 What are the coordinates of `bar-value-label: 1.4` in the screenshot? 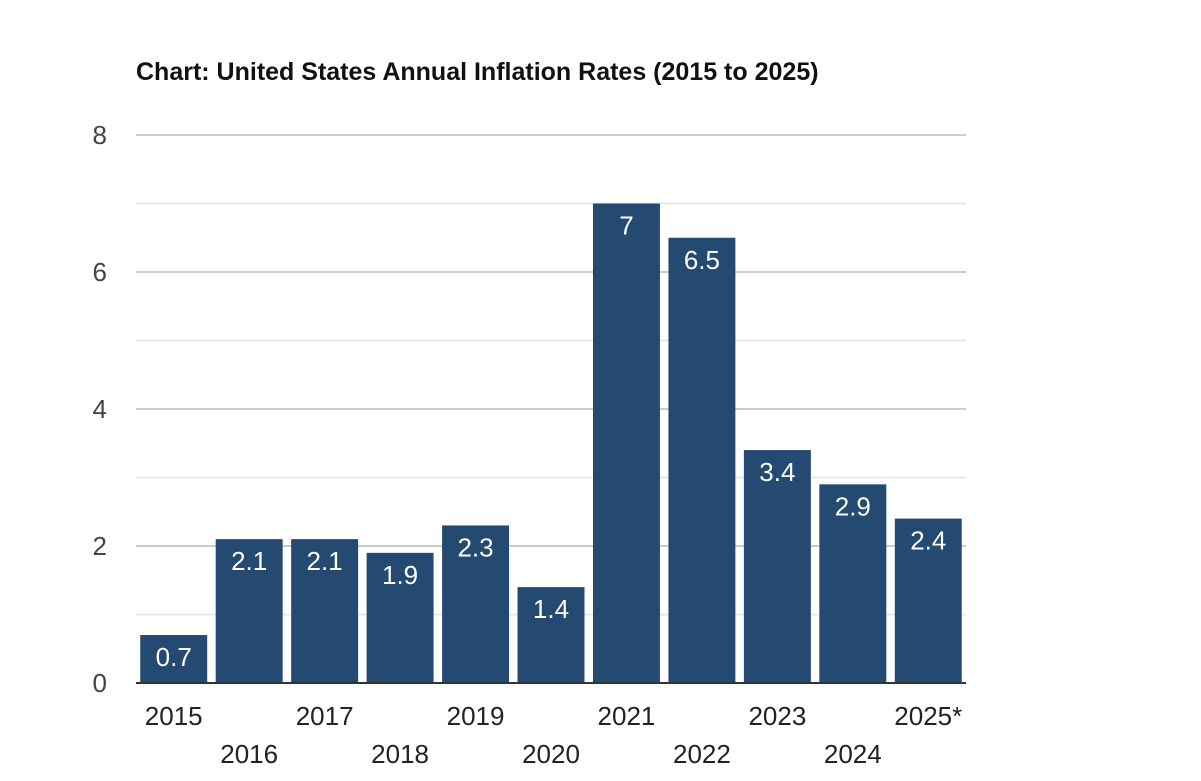 It's located at (551, 609).